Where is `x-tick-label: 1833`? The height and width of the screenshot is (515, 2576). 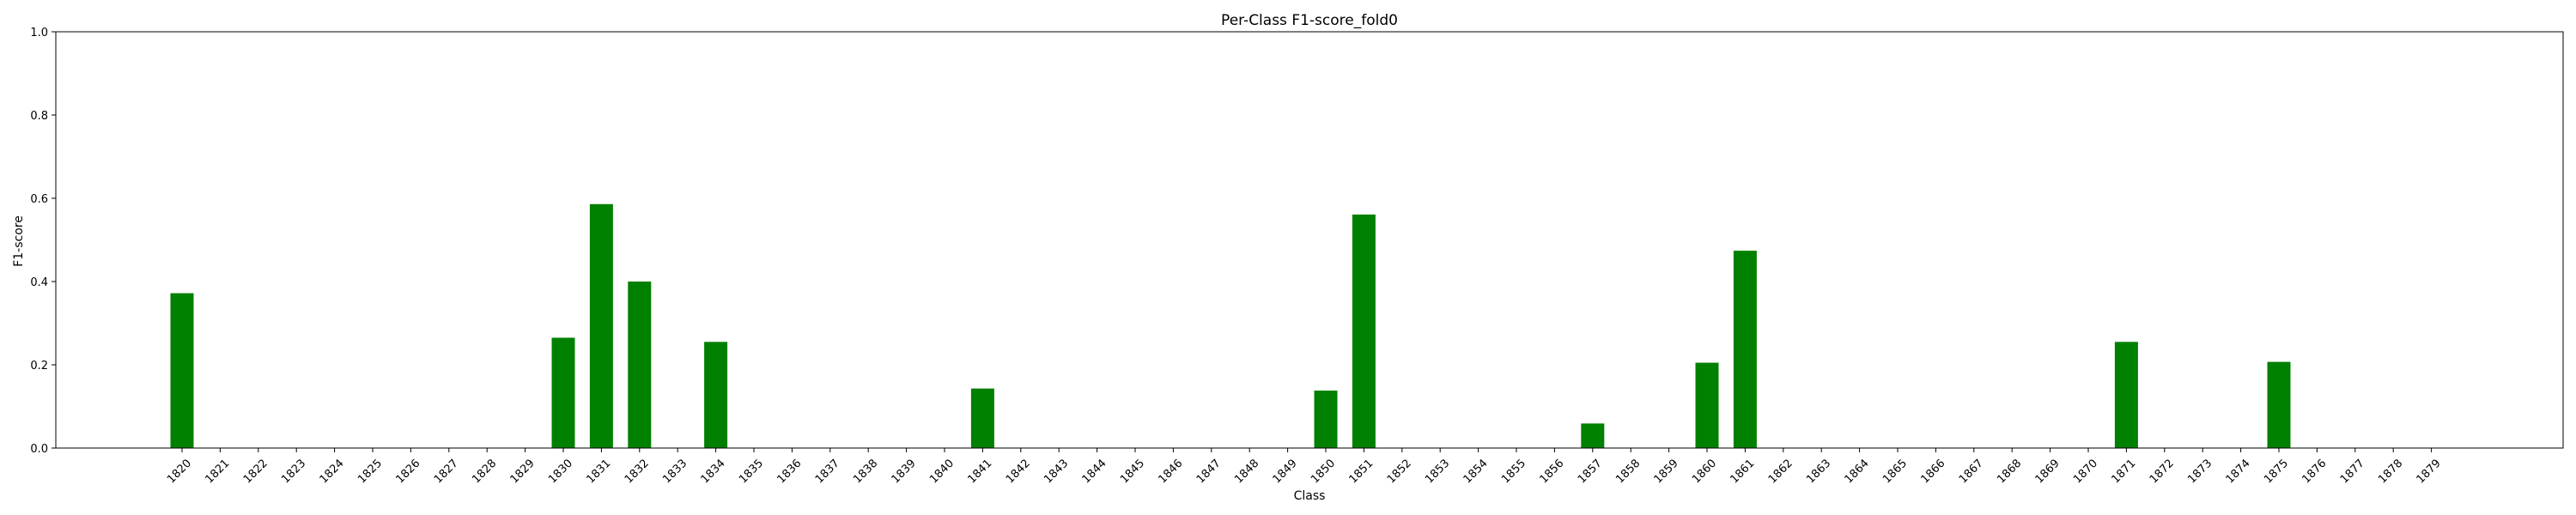 x-tick-label: 1833 is located at coordinates (675, 471).